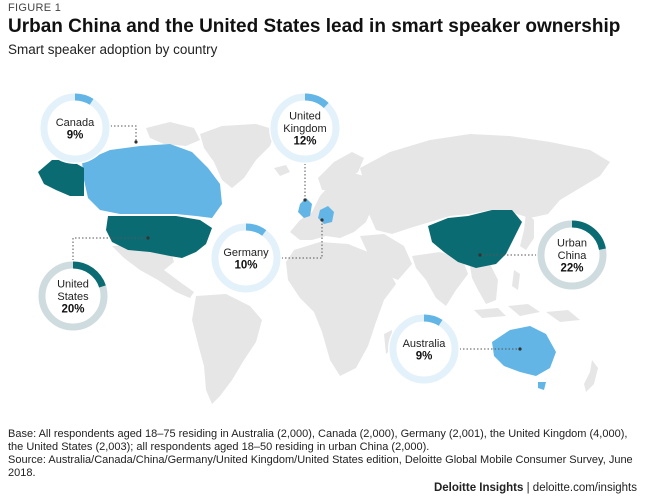  I want to click on value-label: 10%, so click(245, 265).